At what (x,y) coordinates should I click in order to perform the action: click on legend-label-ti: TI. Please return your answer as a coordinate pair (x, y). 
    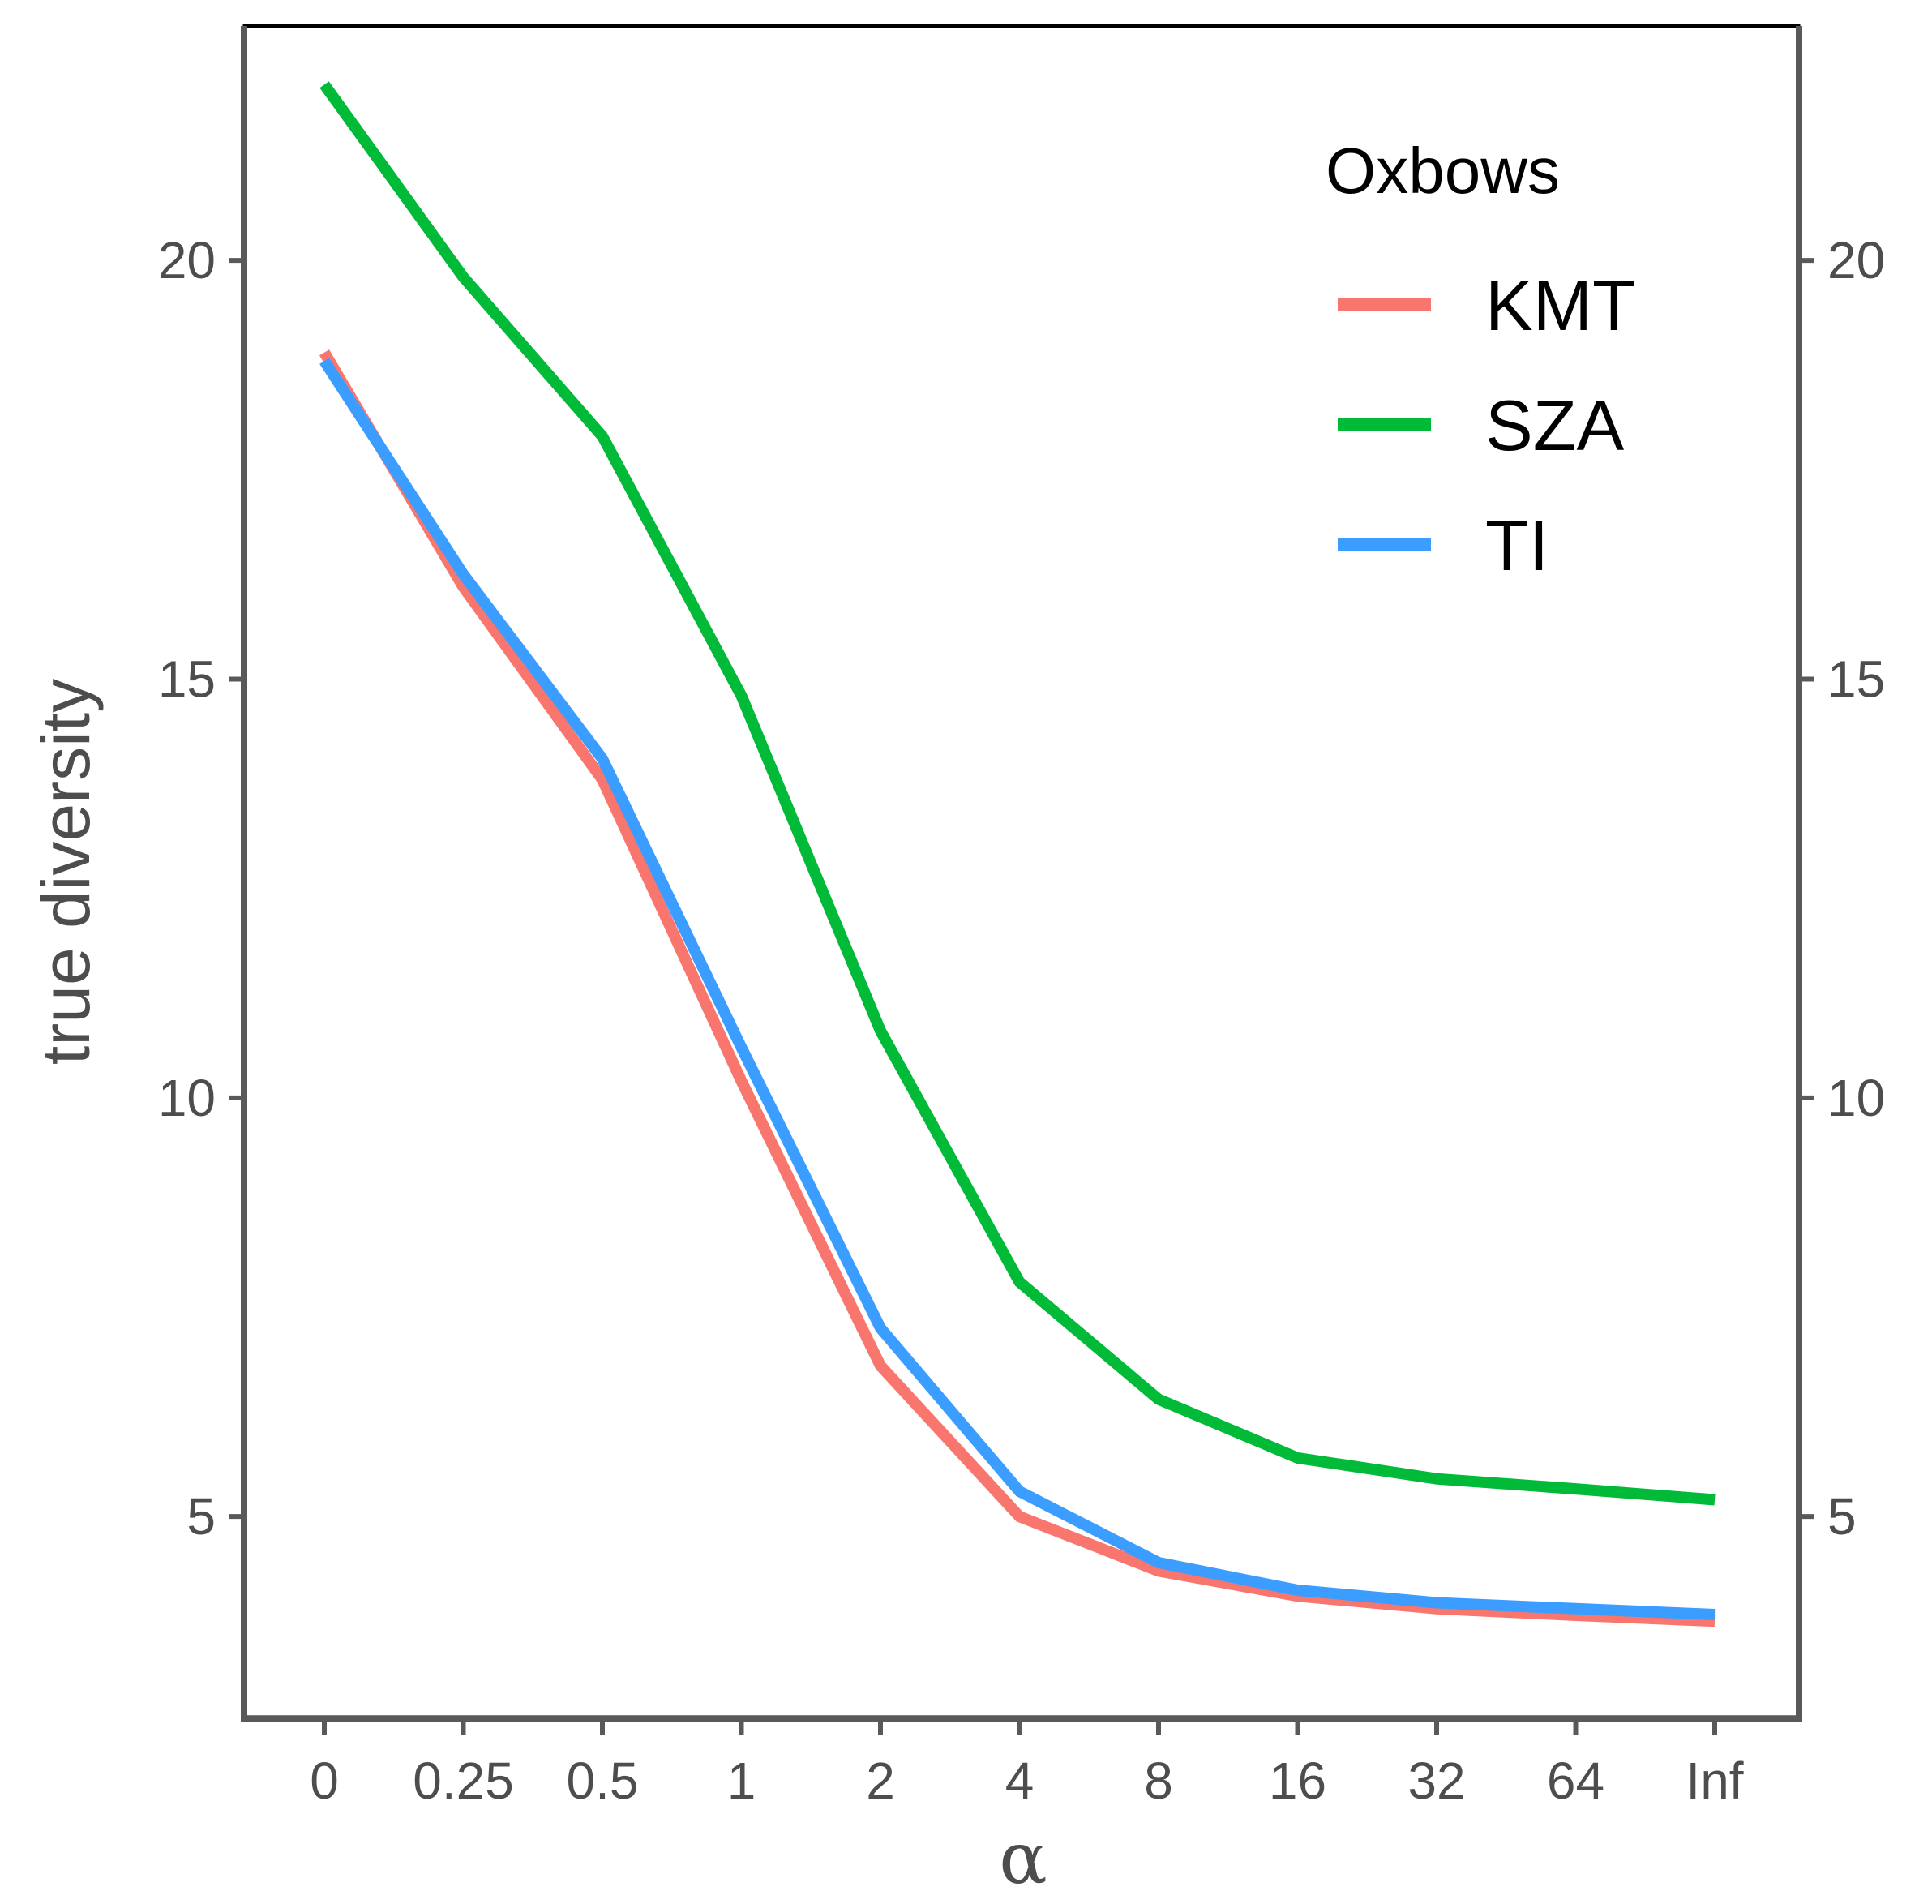
    Looking at the image, I should click on (1517, 545).